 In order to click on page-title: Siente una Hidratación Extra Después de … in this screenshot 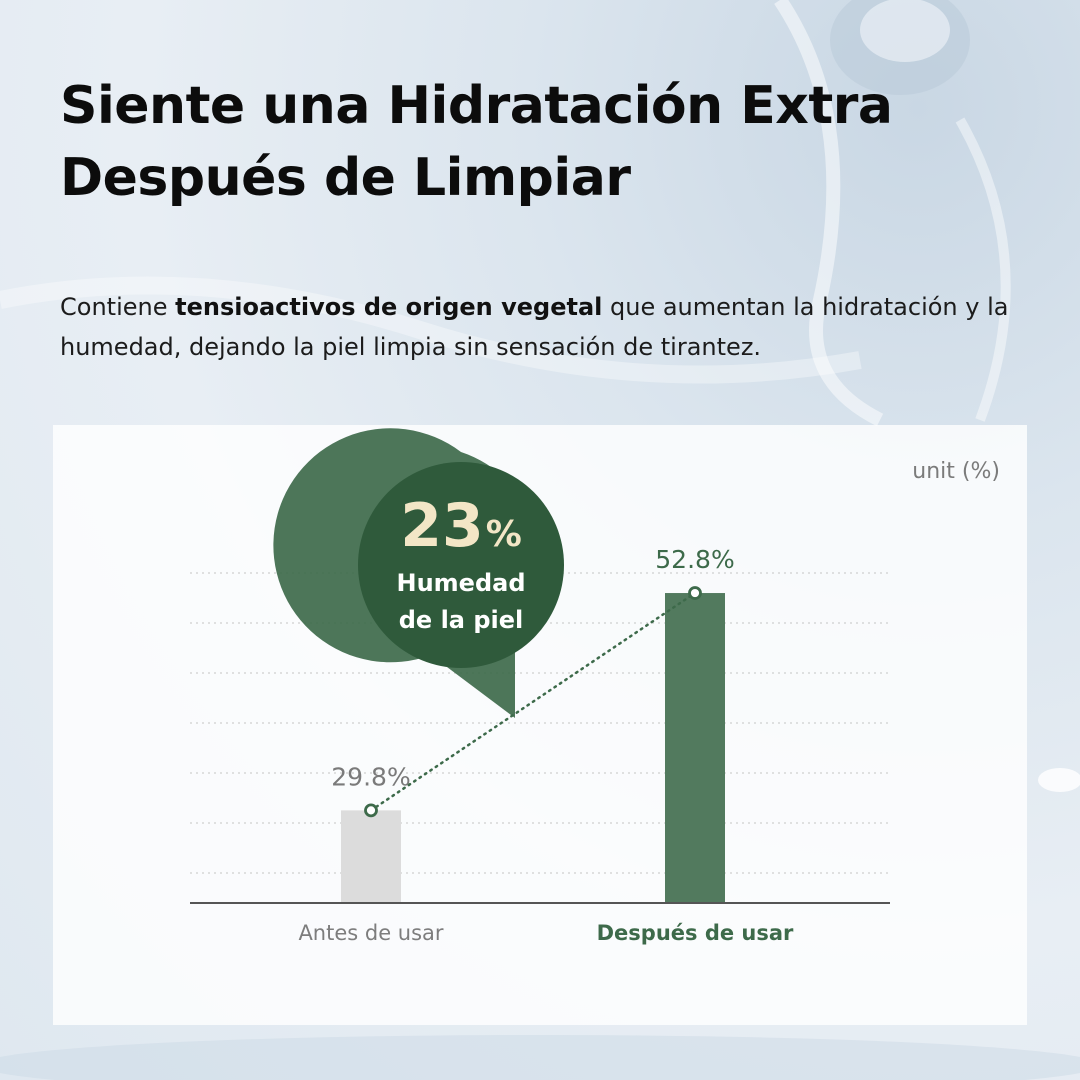, I will do `click(510, 142)`.